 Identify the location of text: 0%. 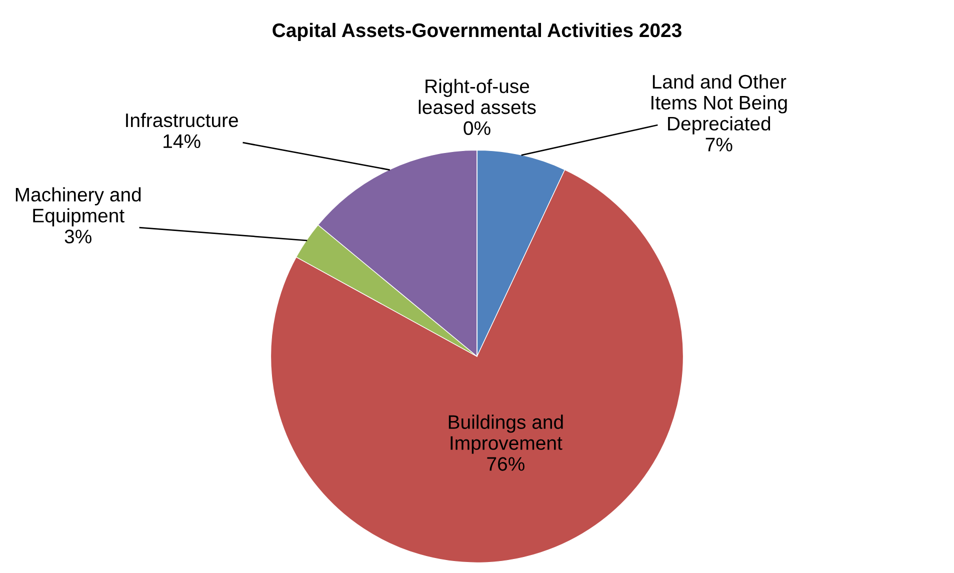
(477, 128).